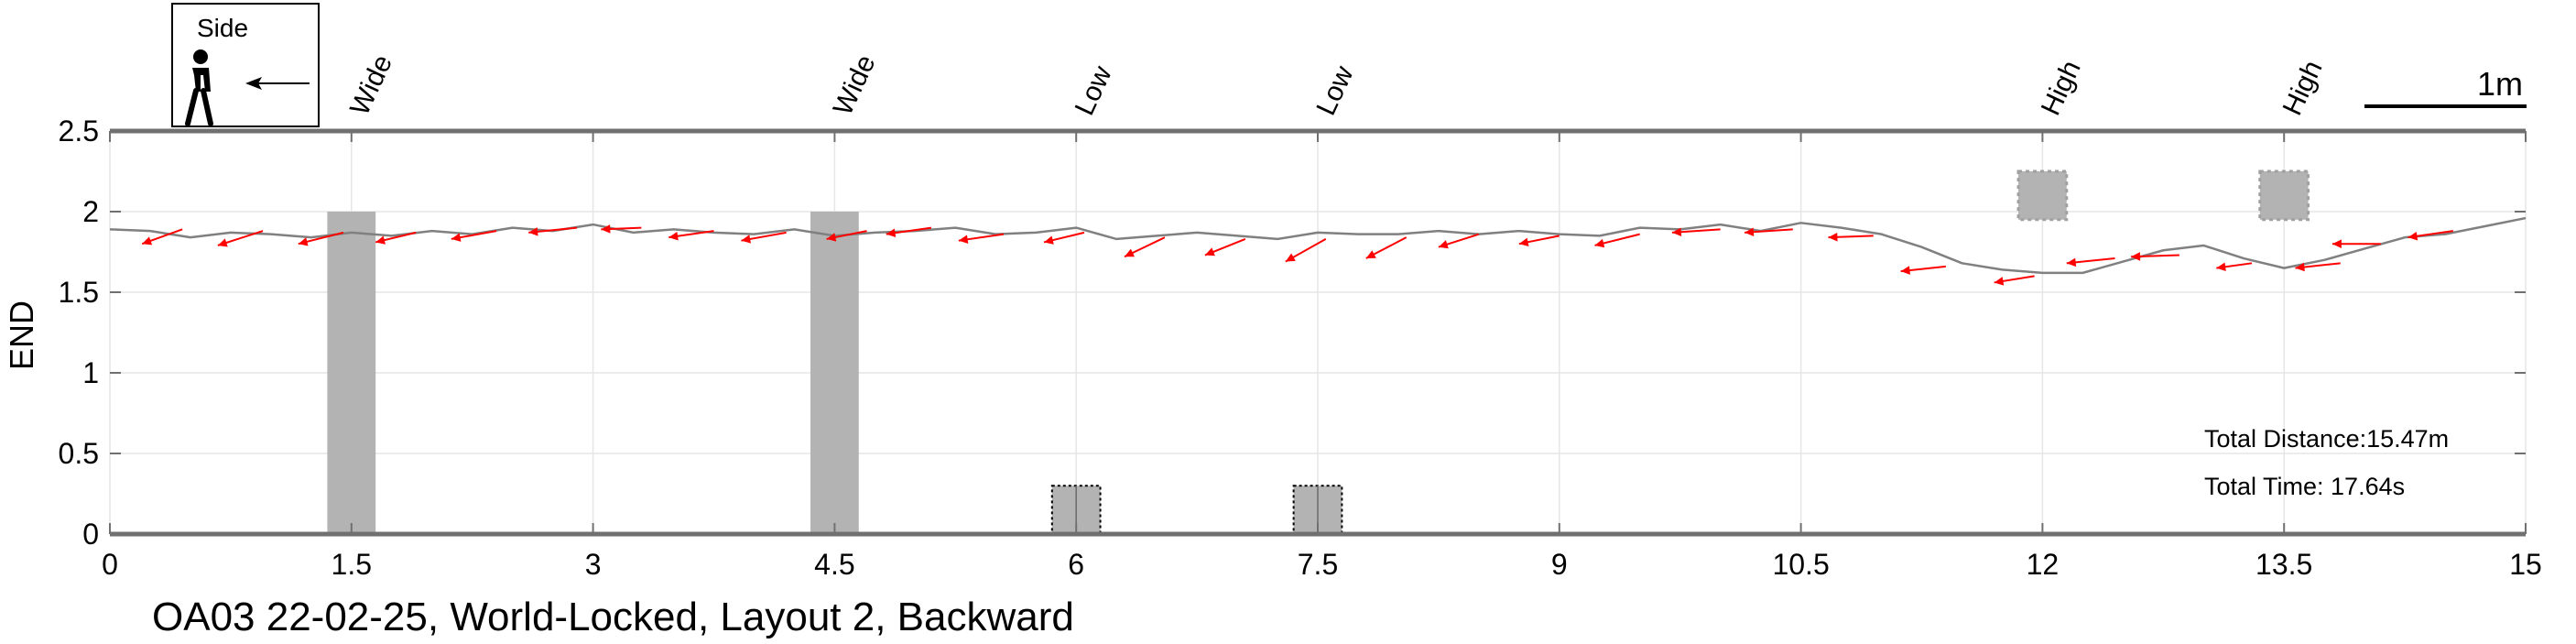  Describe the element at coordinates (593, 564) in the screenshot. I see `x-tick-label: 3` at that location.